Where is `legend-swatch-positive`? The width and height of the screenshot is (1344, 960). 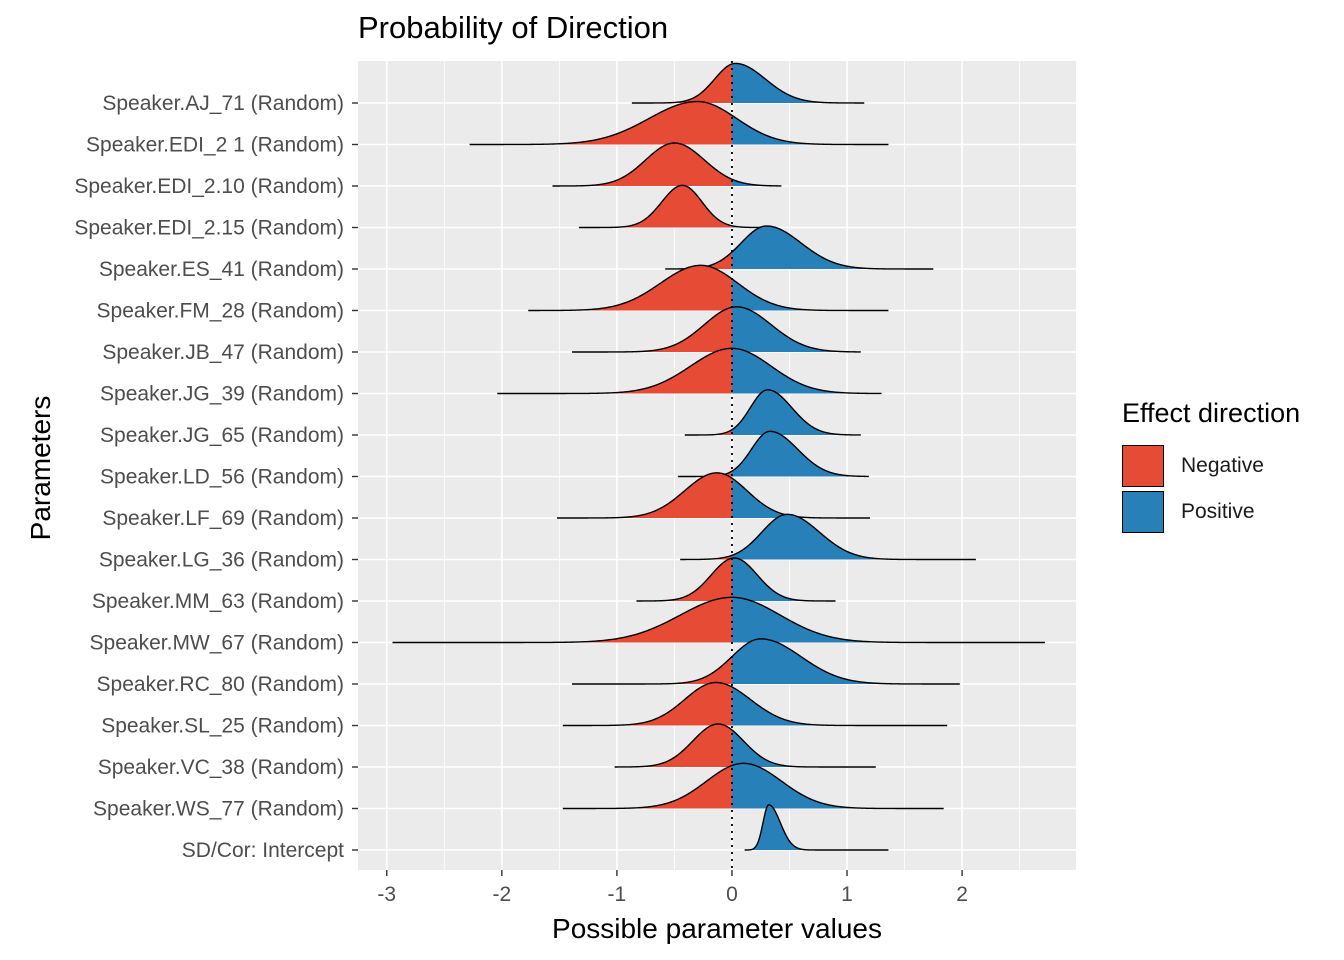 legend-swatch-positive is located at coordinates (1143, 512).